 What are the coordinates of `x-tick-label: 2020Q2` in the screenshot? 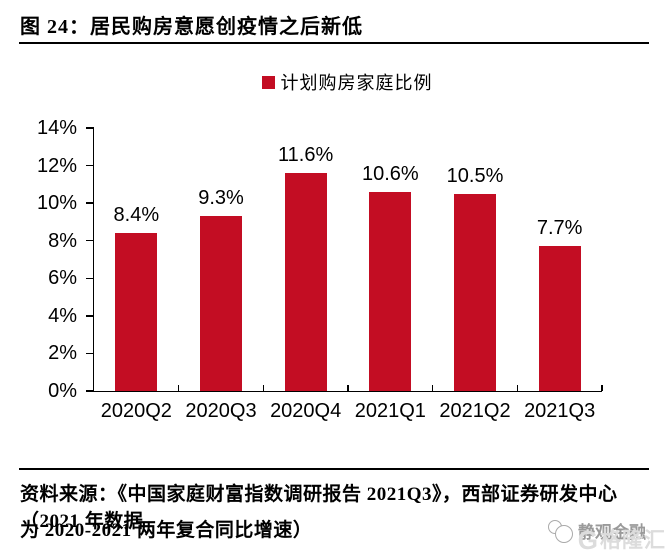 It's located at (136, 411).